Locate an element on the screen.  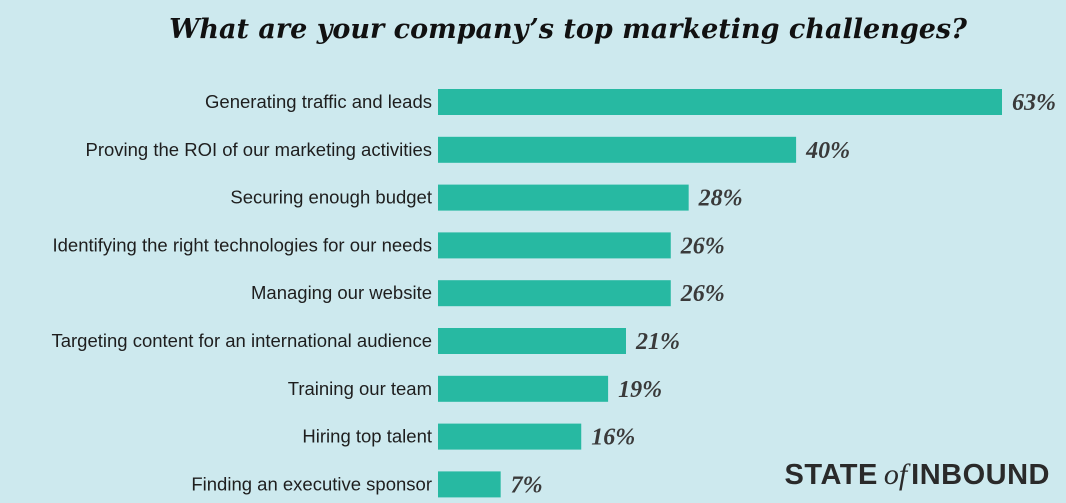
category-label: Securing enough budget is located at coordinates (331, 197).